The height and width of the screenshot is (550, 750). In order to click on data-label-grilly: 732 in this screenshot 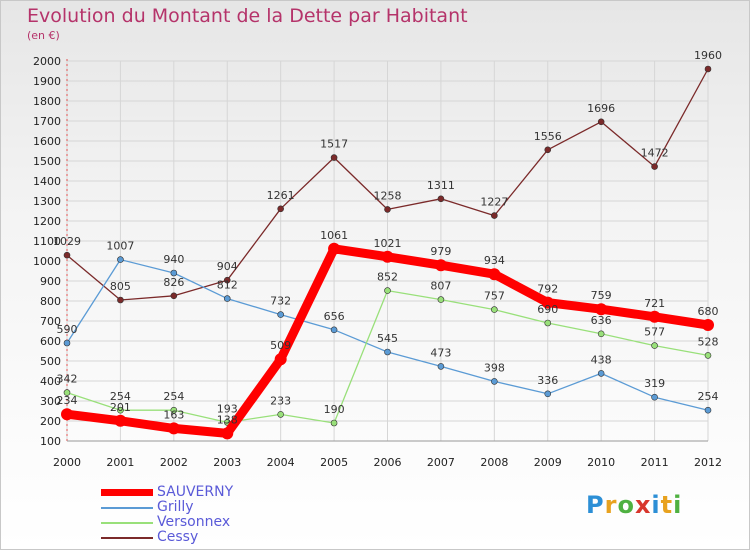, I will do `click(280, 301)`.